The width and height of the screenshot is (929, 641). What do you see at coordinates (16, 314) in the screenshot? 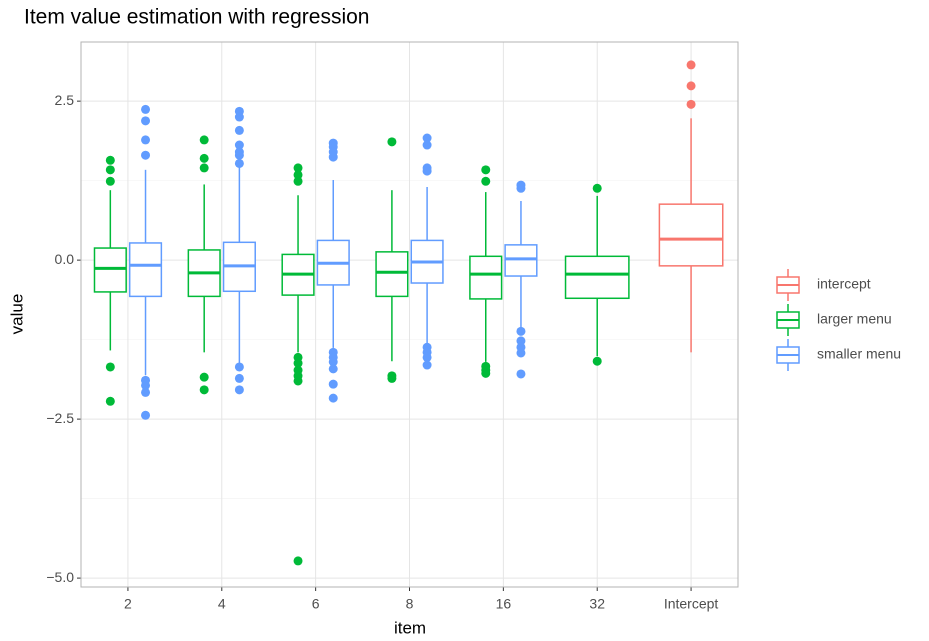
I see `y-axis-label: value` at bounding box center [16, 314].